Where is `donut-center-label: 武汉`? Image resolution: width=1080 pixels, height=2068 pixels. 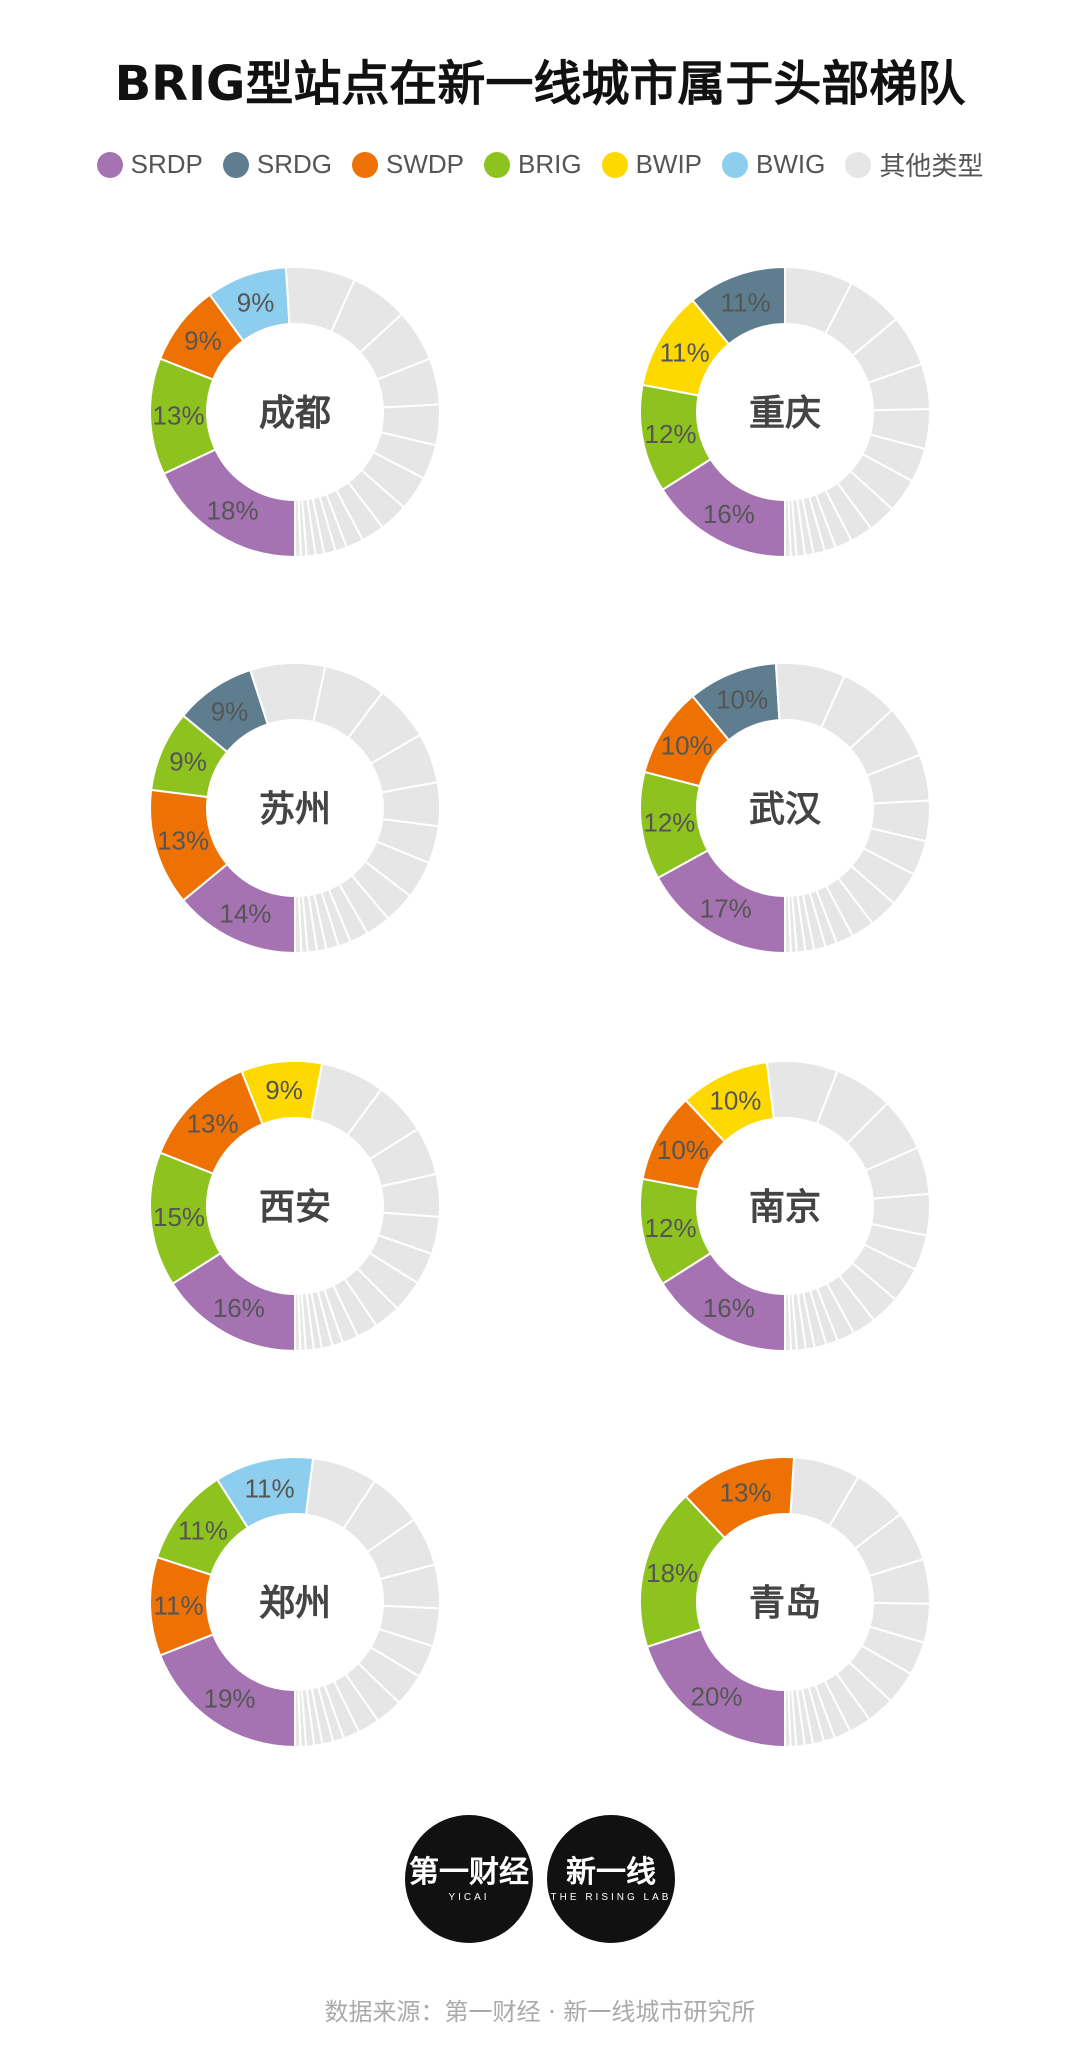 donut-center-label: 武汉 is located at coordinates (785, 809).